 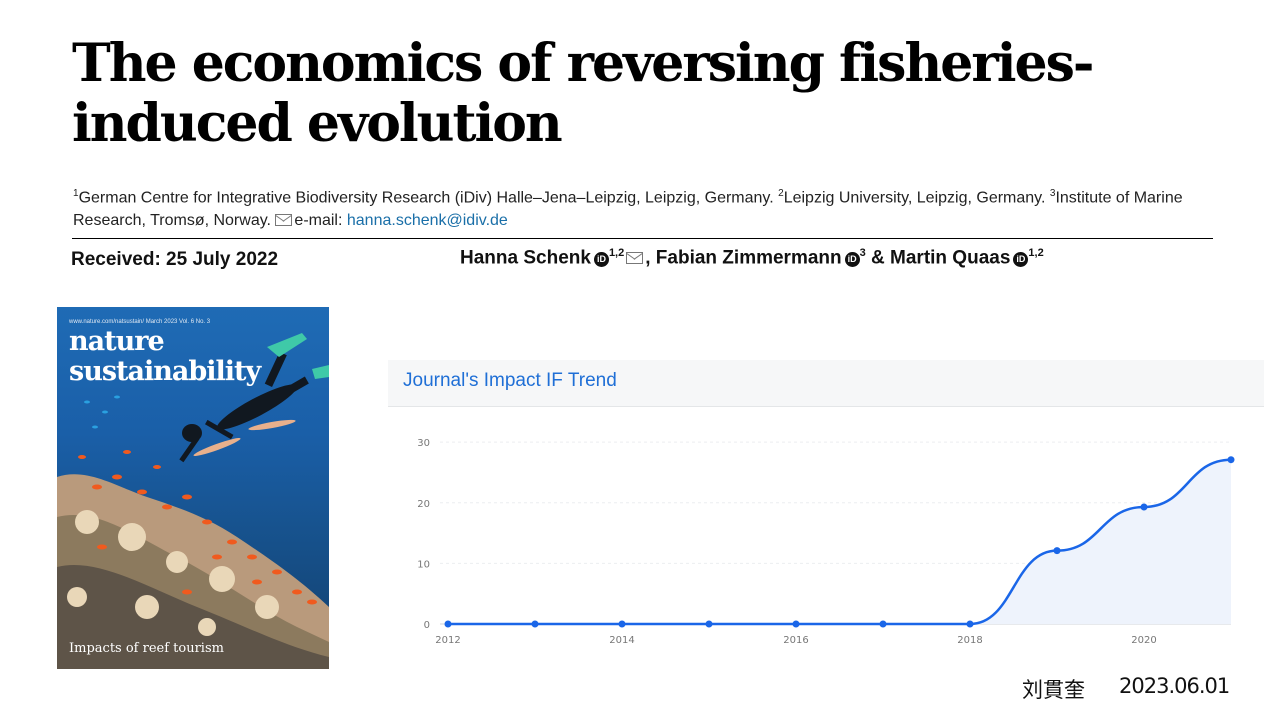 What do you see at coordinates (423, 443) in the screenshot?
I see `y-tick-label: 30` at bounding box center [423, 443].